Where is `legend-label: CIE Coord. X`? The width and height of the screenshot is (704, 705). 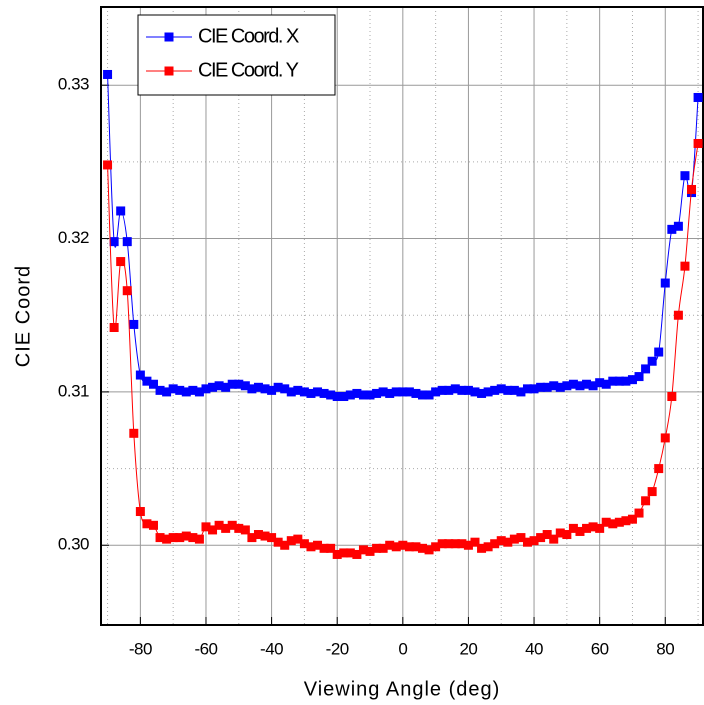 legend-label: CIE Coord. X is located at coordinates (248, 36).